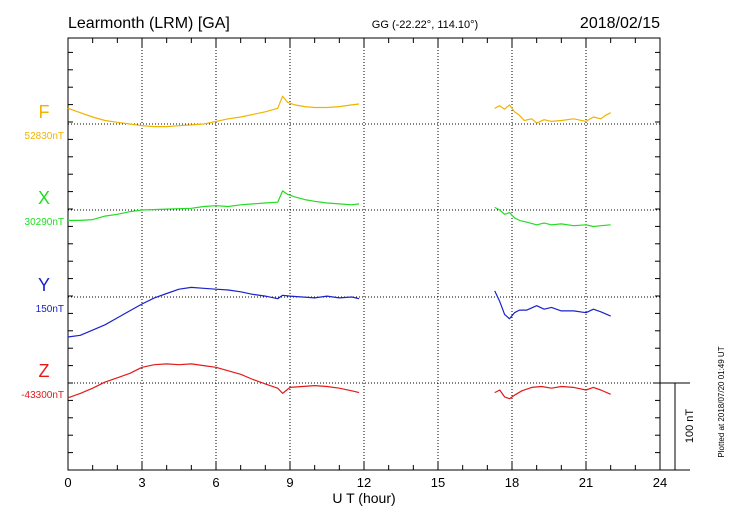  What do you see at coordinates (42, 251) in the screenshot?
I see `series-labels: F 52830nT X 30290nT Y 150nT Z -43300nT` at bounding box center [42, 251].